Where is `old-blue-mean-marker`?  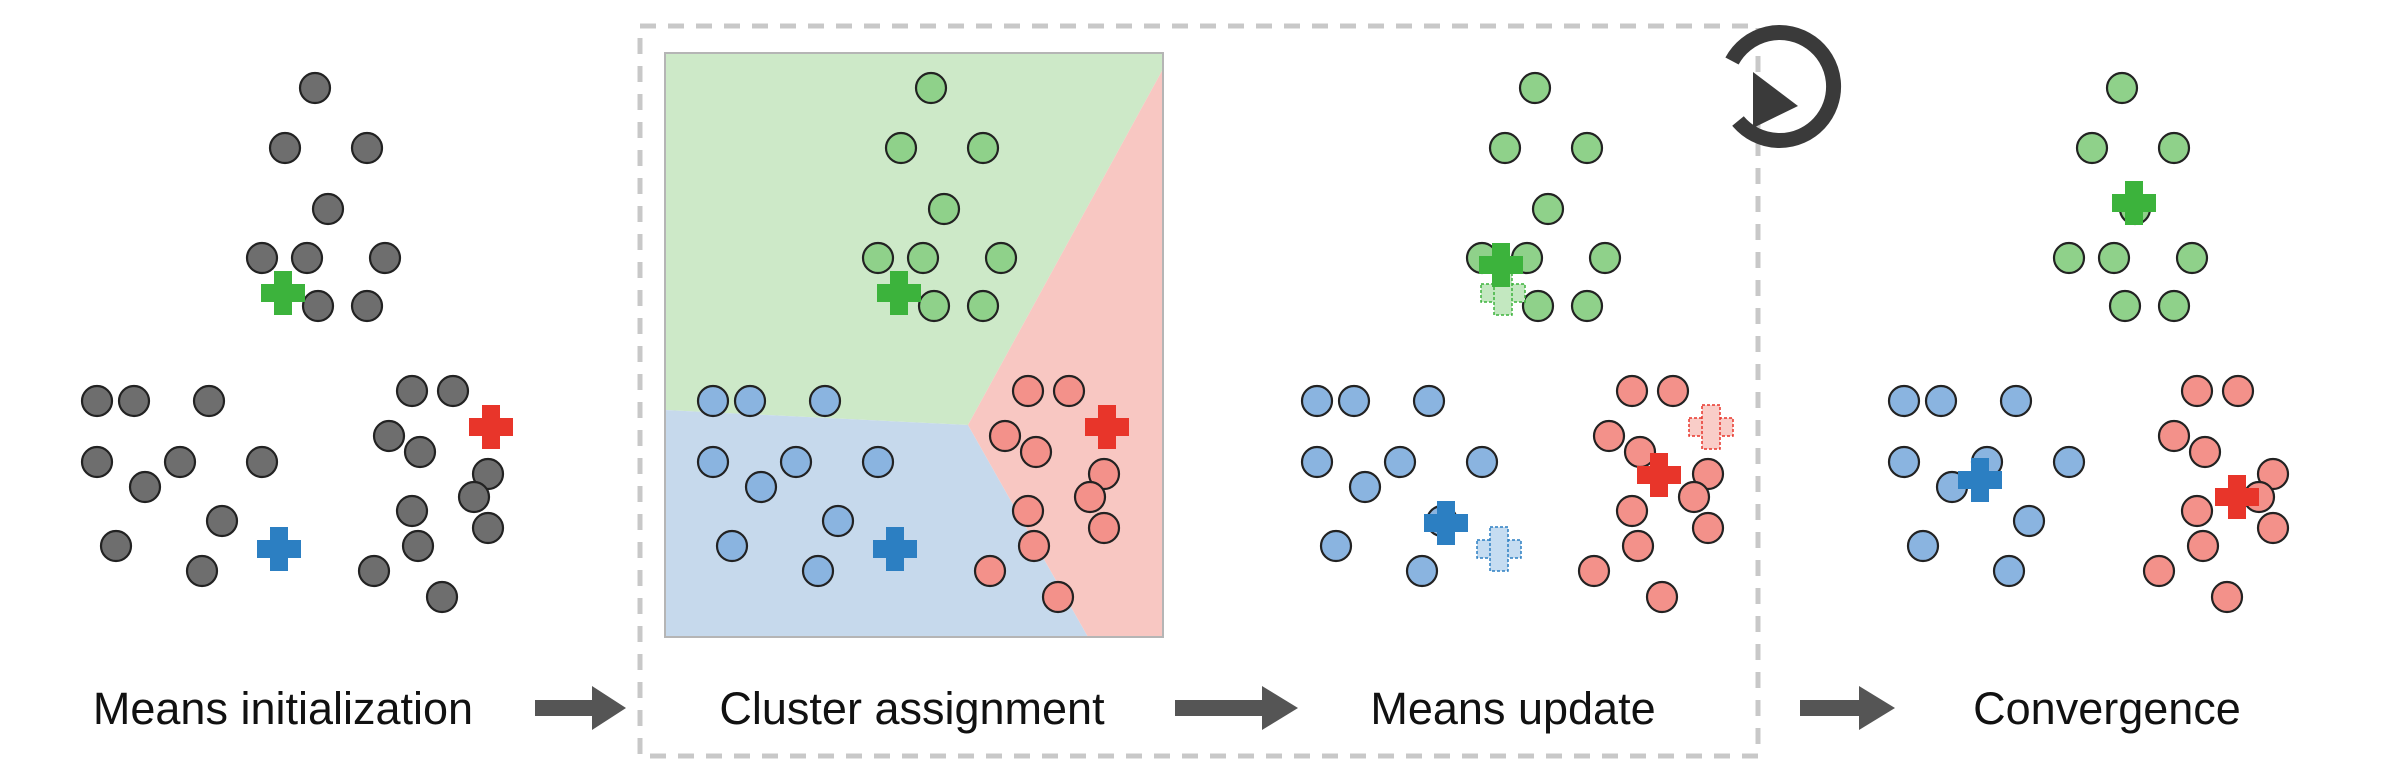
old-blue-mean-marker is located at coordinates (1499, 549).